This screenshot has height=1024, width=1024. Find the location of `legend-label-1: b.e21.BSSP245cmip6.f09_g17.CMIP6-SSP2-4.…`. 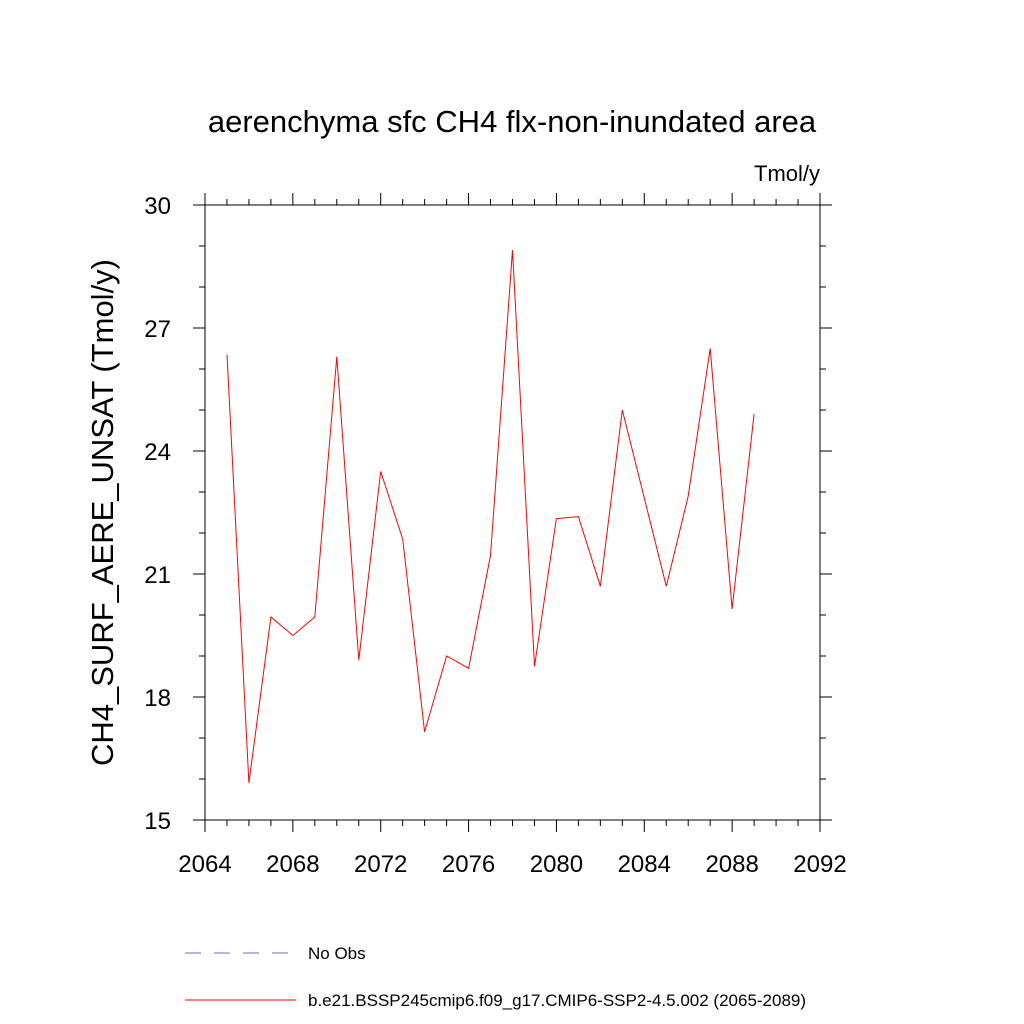

legend-label-1: b.e21.BSSP245cmip6.f09_g17.CMIP6-SSP2-4.… is located at coordinates (557, 1000).